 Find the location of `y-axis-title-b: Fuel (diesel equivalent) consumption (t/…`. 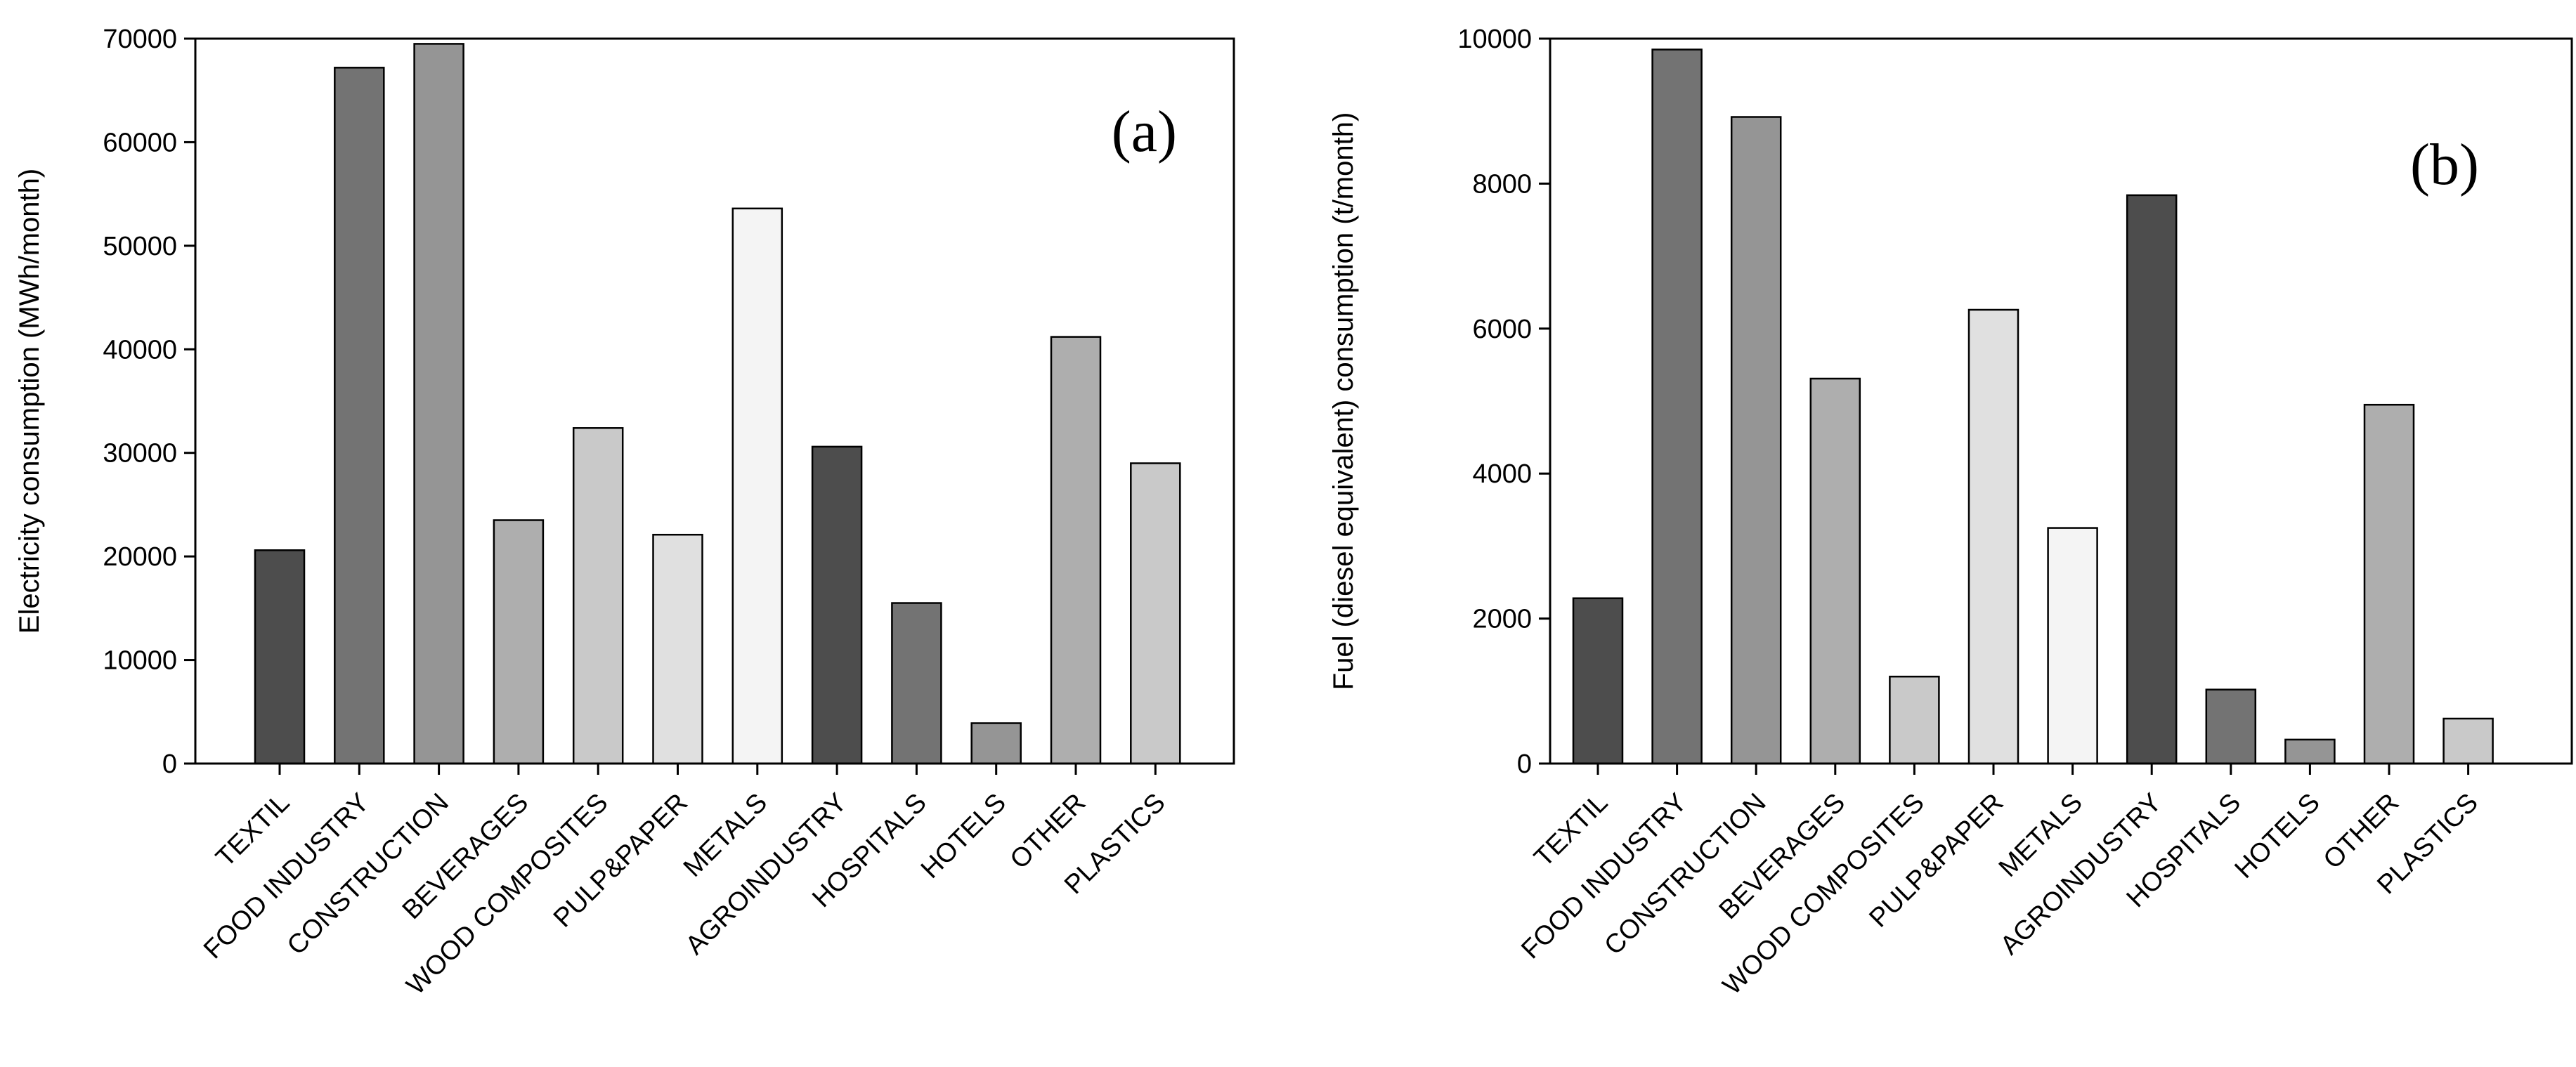

y-axis-title-b: Fuel (diesel equivalent) consumption (t/… is located at coordinates (1343, 401).